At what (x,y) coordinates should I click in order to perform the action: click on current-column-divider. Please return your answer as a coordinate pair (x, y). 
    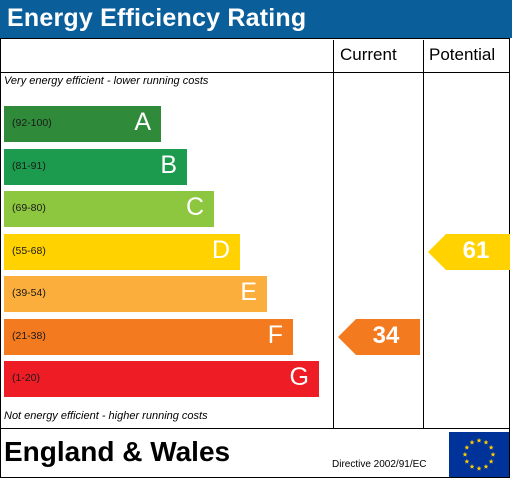
    Looking at the image, I should click on (333, 234).